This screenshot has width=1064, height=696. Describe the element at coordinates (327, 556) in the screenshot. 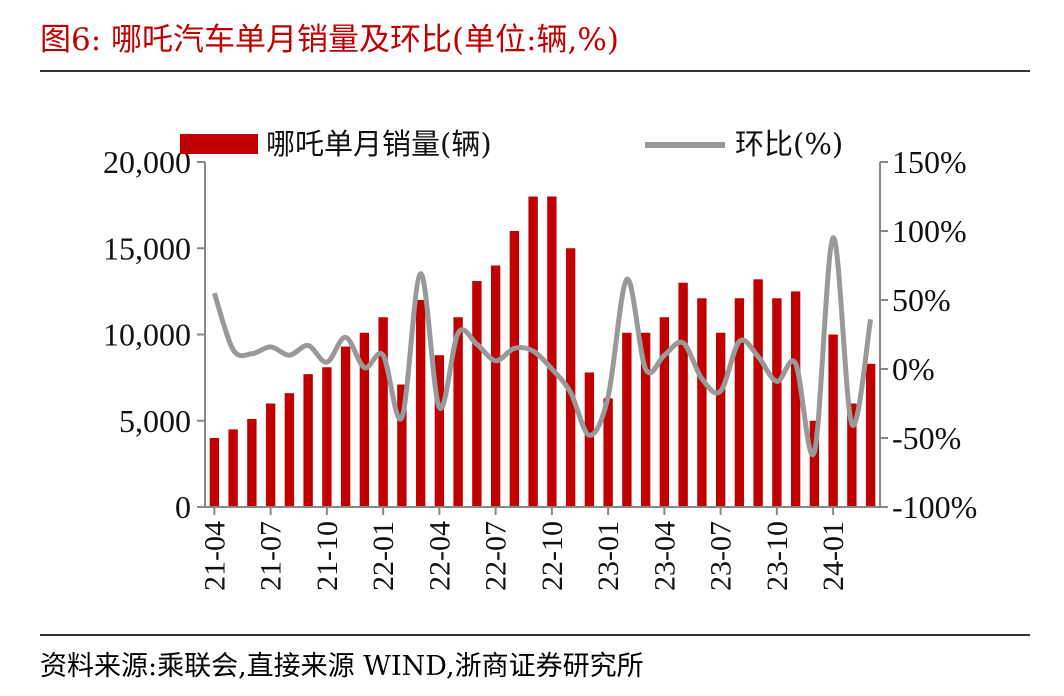

I see `x-tick-label: 21-10` at that location.